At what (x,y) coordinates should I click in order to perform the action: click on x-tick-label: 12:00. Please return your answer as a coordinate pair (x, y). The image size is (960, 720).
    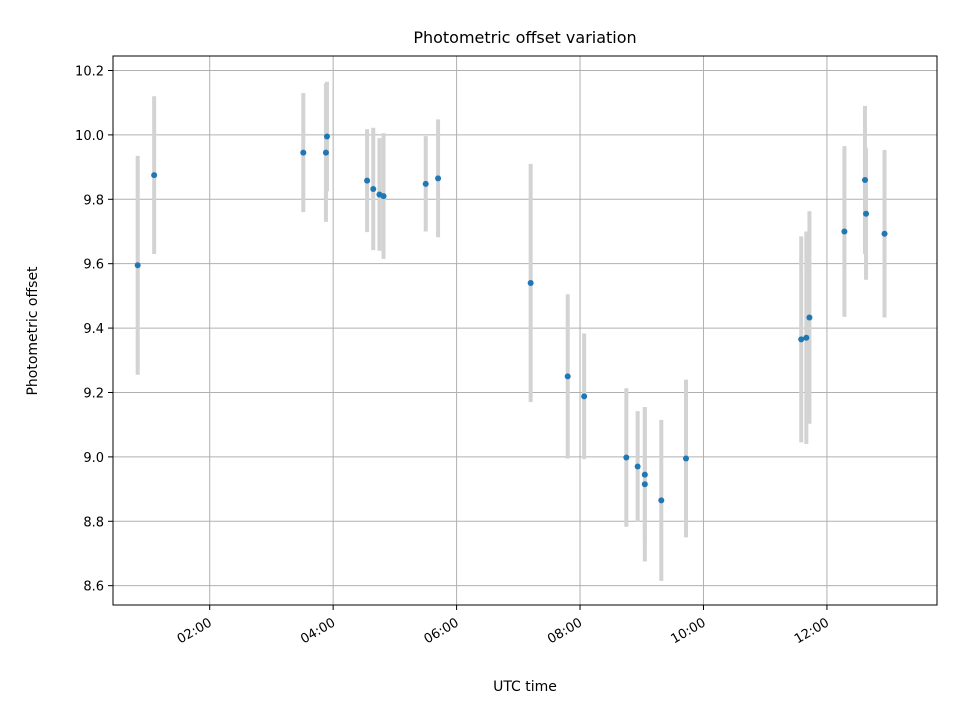
    Looking at the image, I should click on (812, 631).